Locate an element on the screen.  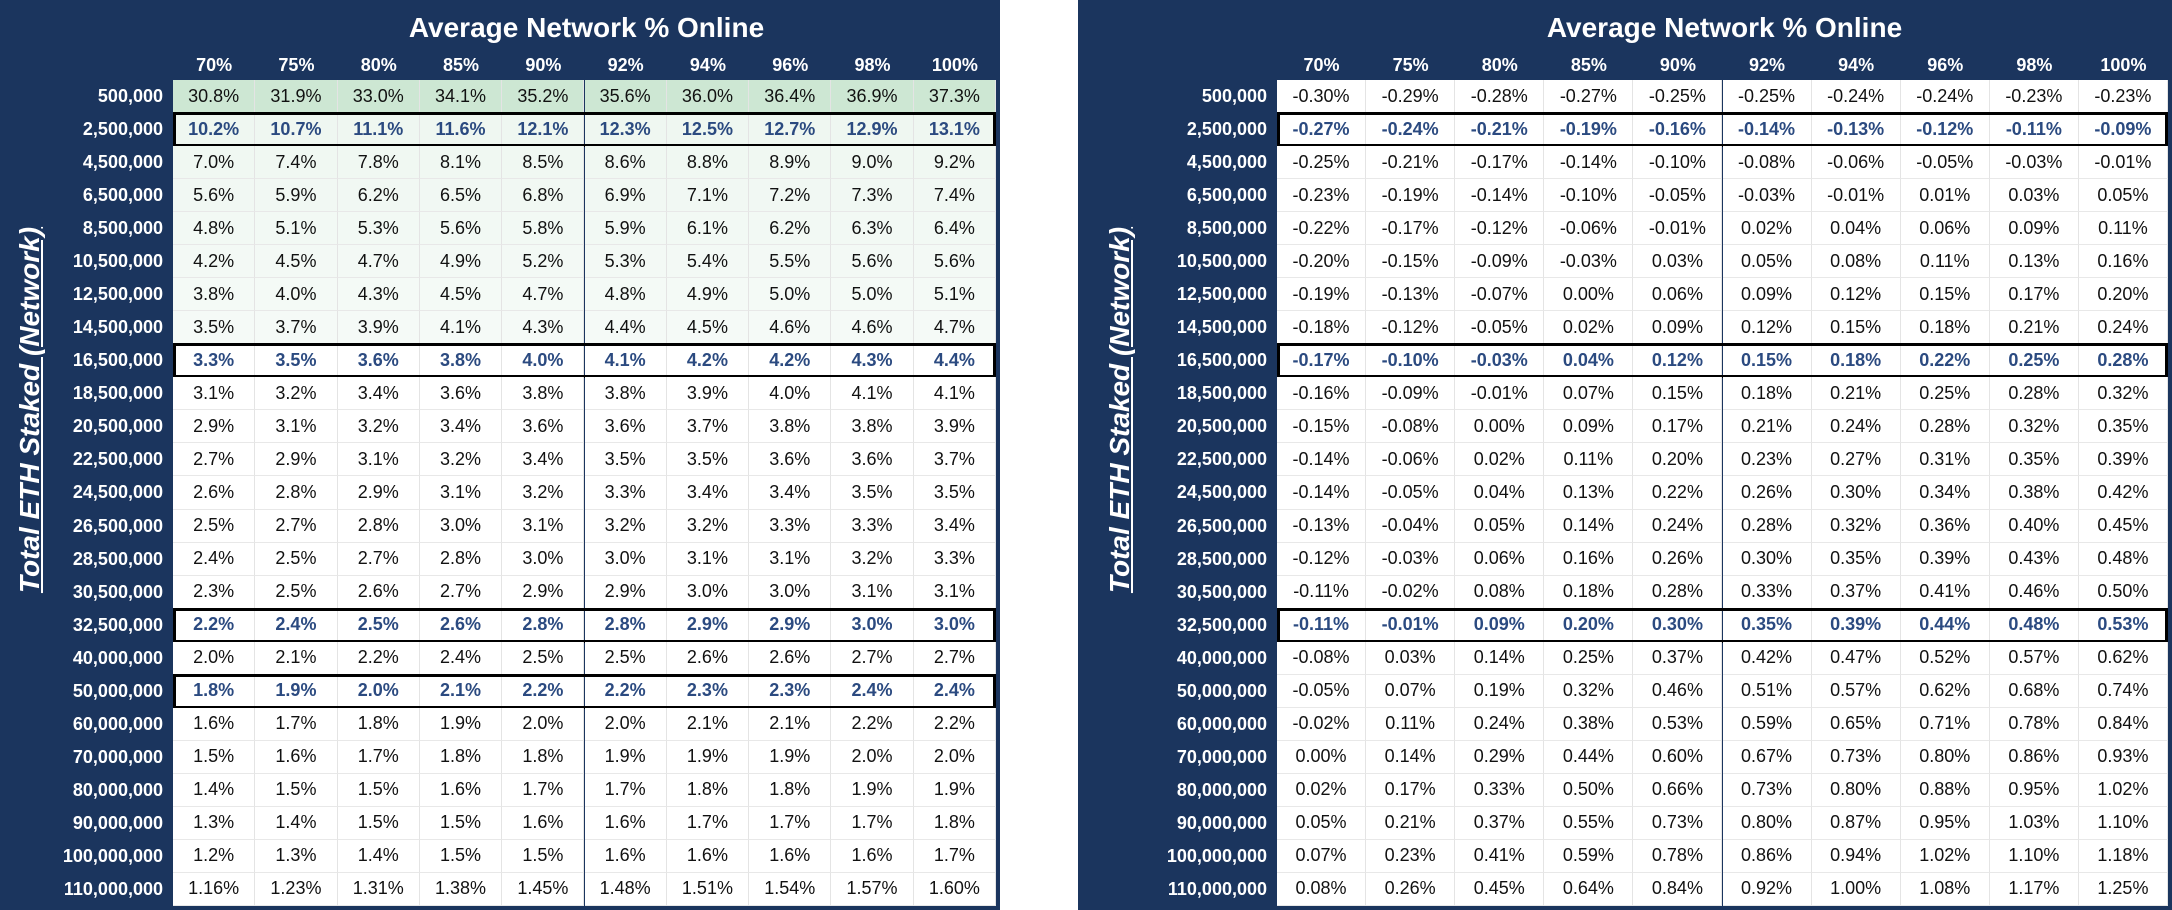
table-cell: 5.4% is located at coordinates (708, 262).